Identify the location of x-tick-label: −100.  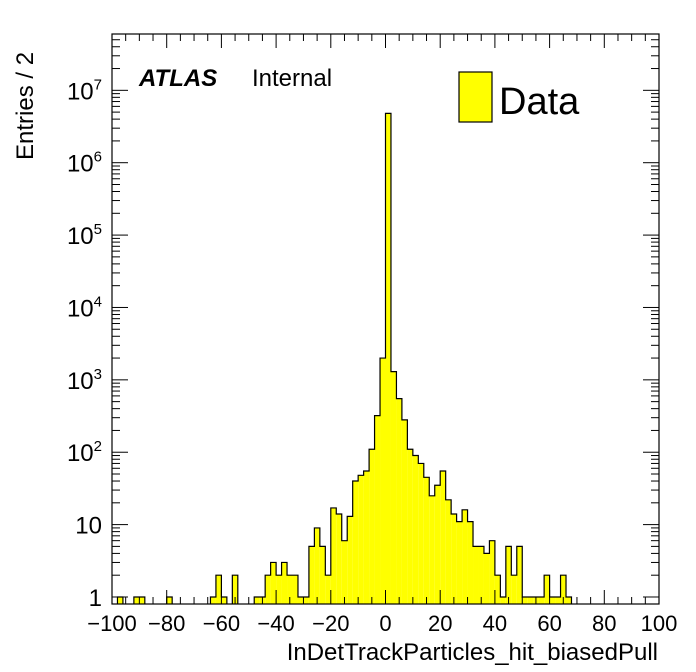
(112, 623).